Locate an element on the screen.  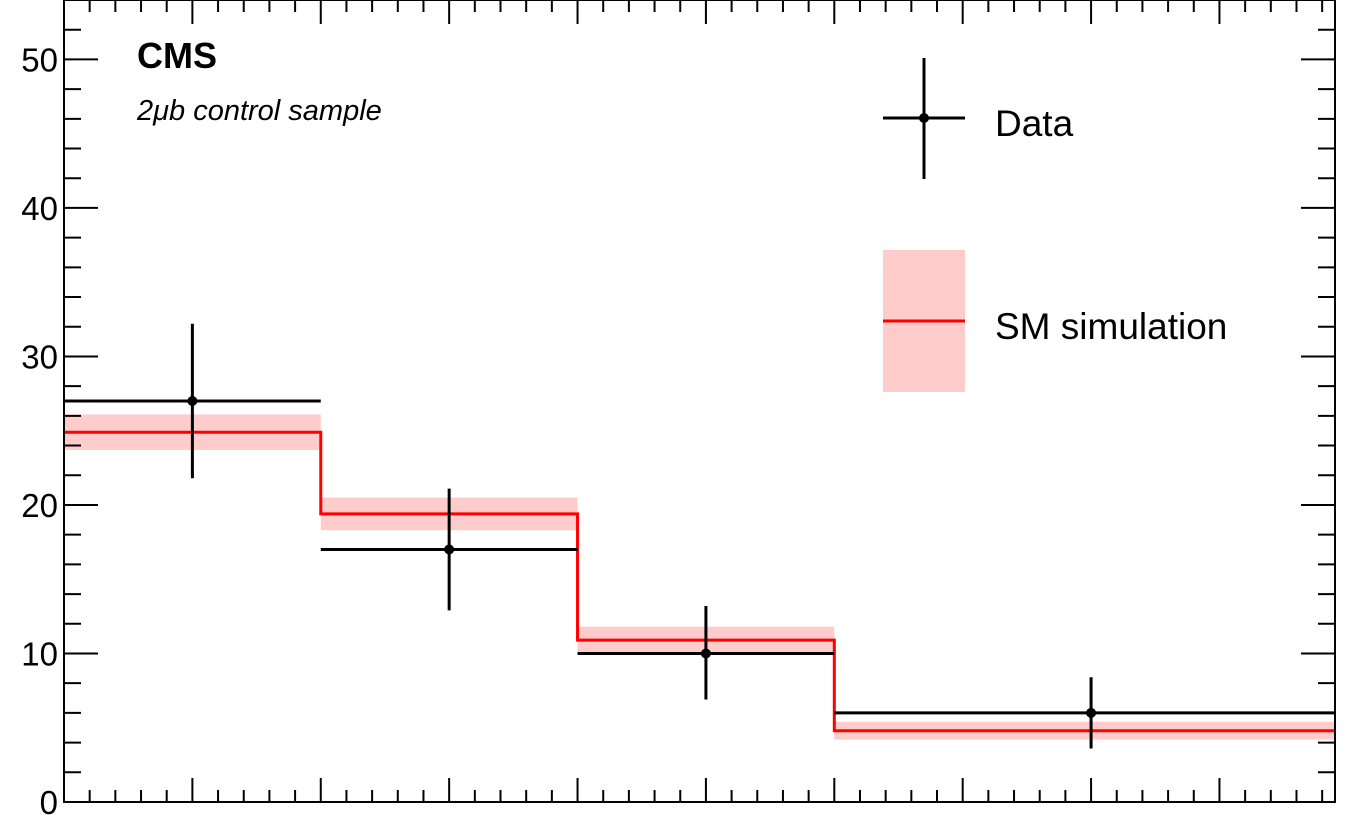
y-tick-labels: 0 10 20 30 40 50 is located at coordinates (39, 429).